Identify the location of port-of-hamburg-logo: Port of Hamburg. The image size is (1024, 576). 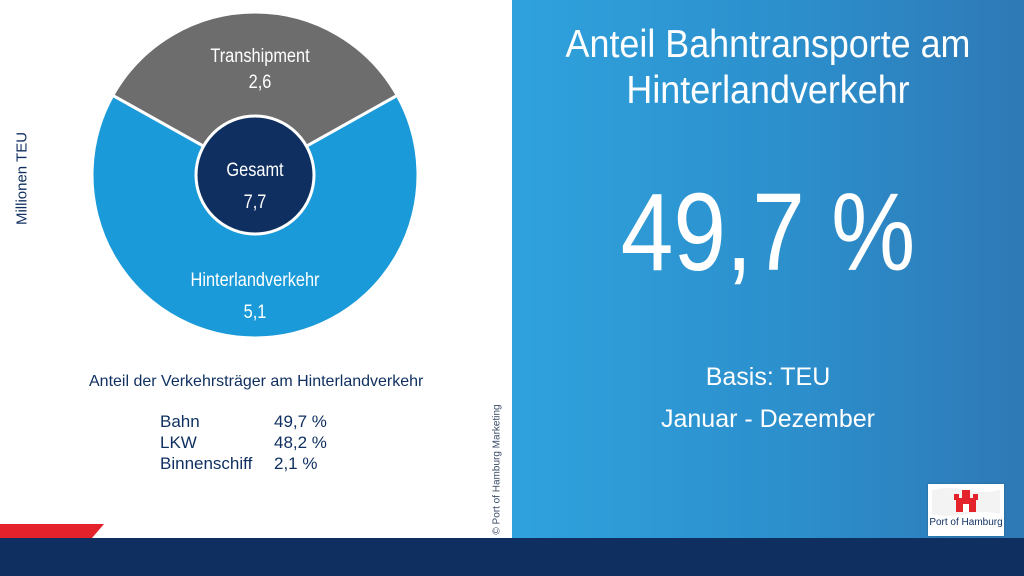
(966, 510).